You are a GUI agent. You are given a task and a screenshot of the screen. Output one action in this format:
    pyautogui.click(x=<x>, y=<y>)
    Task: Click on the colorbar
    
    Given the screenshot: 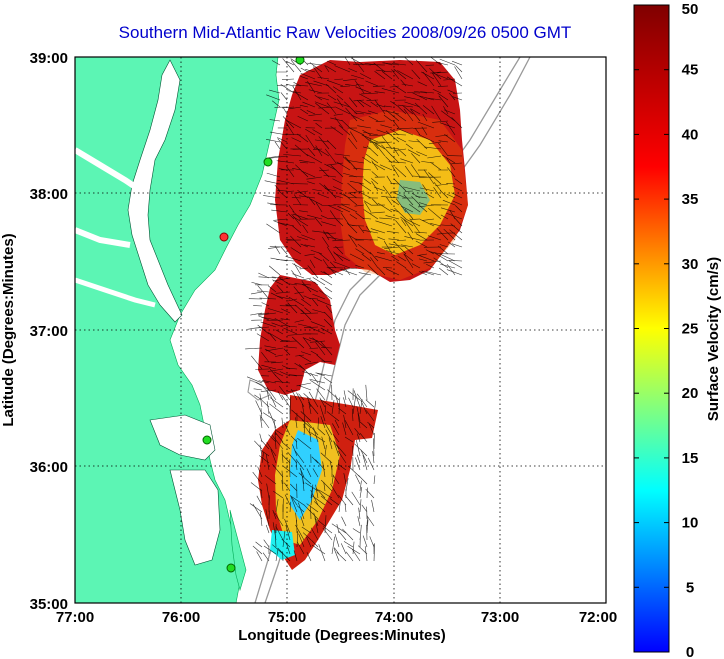 What is the action you would take?
    pyautogui.click(x=651, y=328)
    